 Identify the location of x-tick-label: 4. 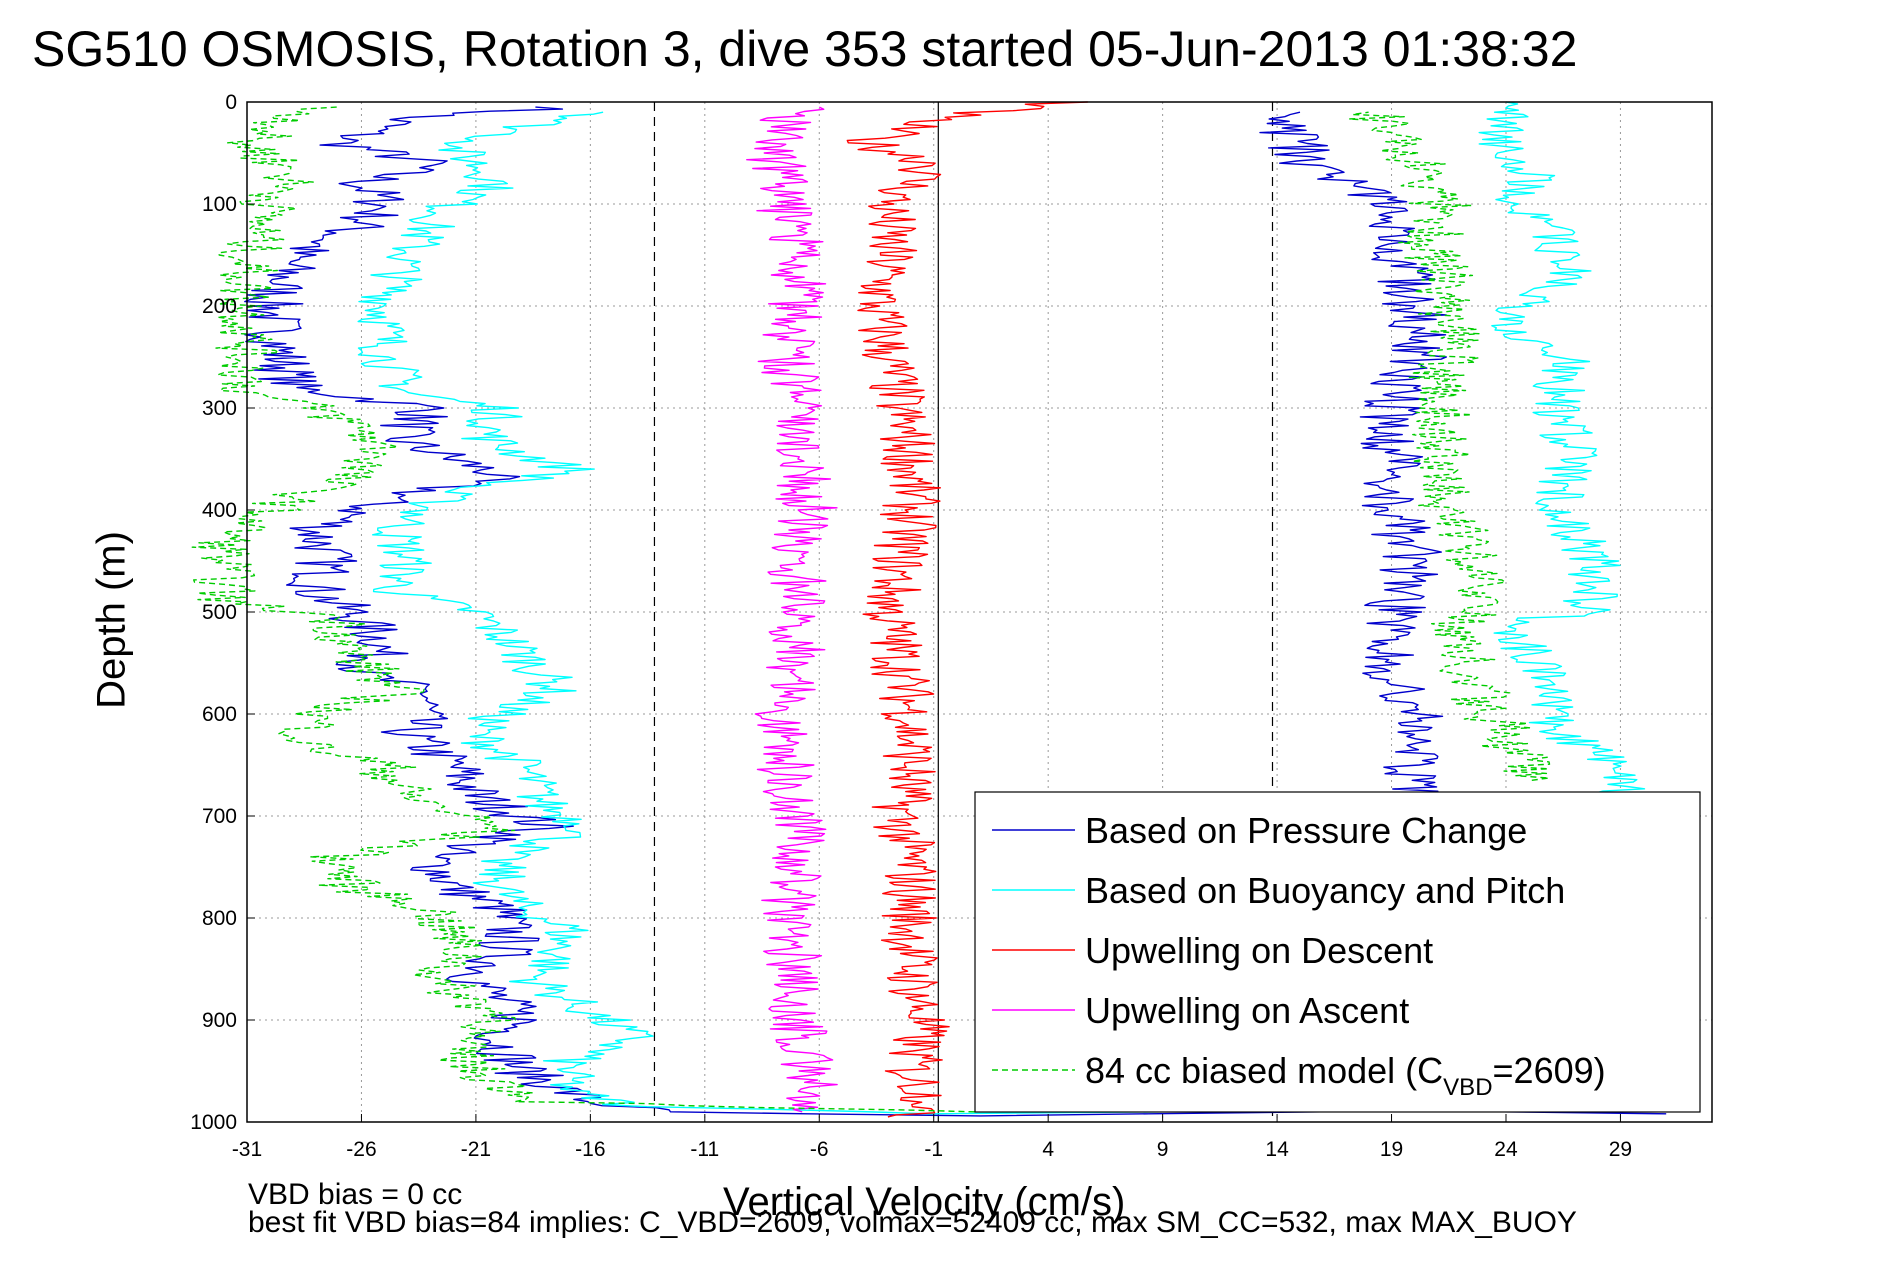
(1048, 1149).